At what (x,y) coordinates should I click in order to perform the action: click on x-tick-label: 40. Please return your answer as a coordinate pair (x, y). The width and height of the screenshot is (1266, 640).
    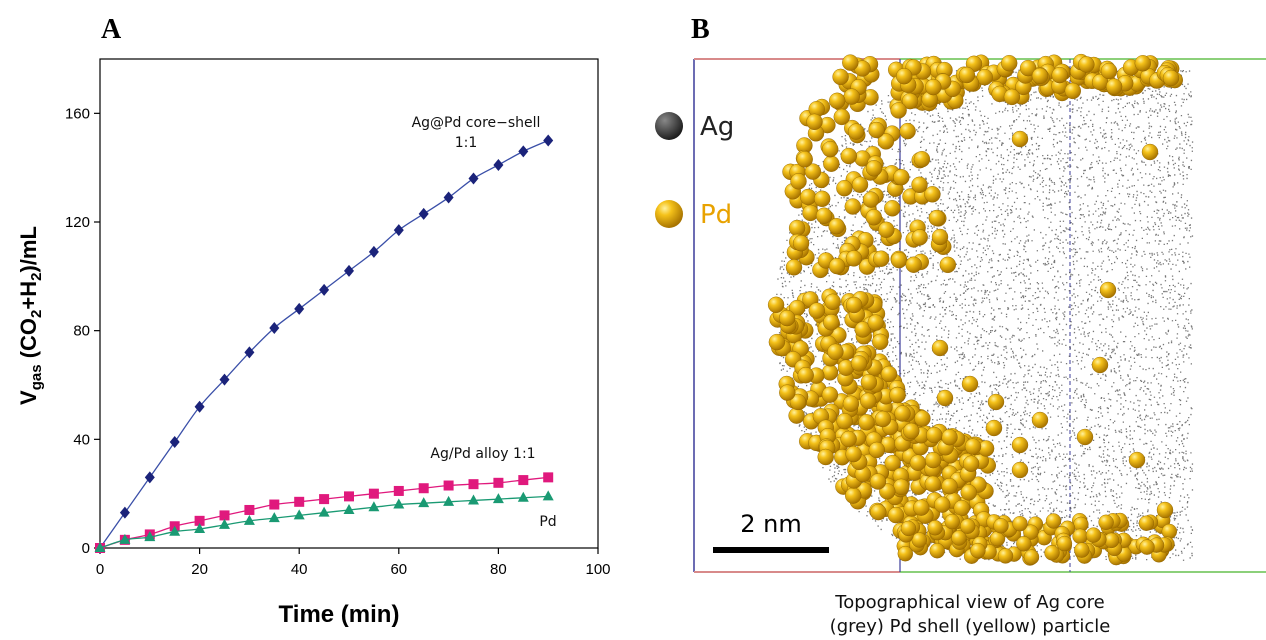
    Looking at the image, I should click on (299, 569).